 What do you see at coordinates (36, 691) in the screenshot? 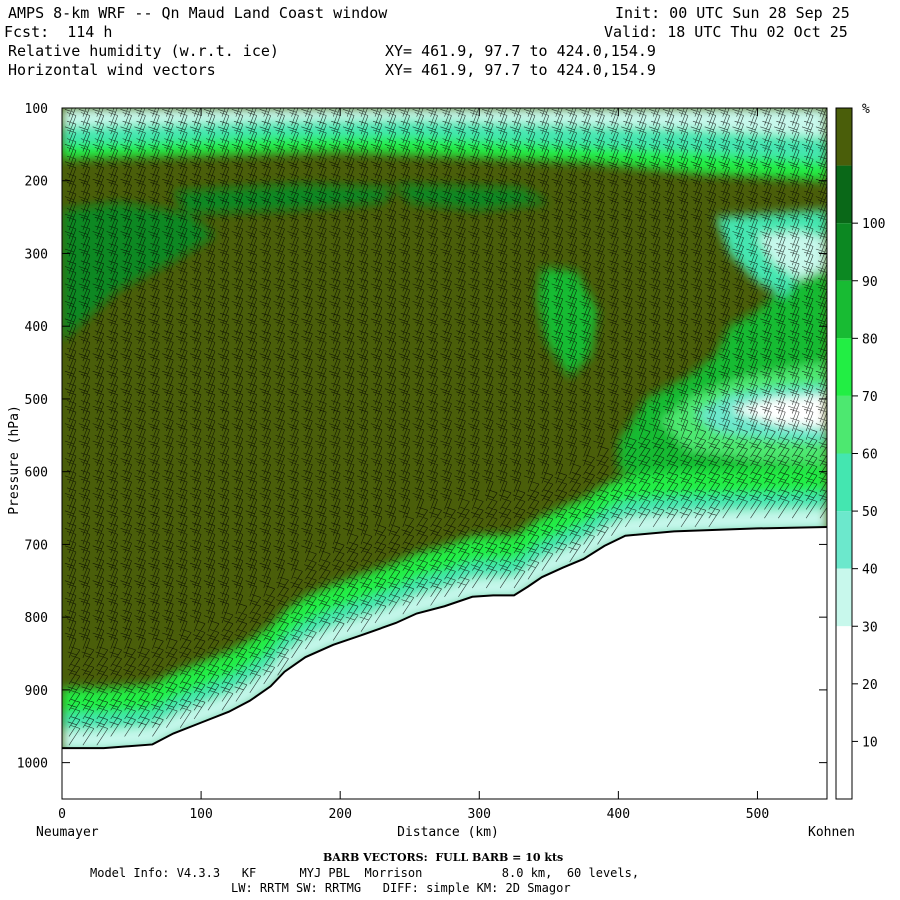
I see `y-tick-label: 900` at bounding box center [36, 691].